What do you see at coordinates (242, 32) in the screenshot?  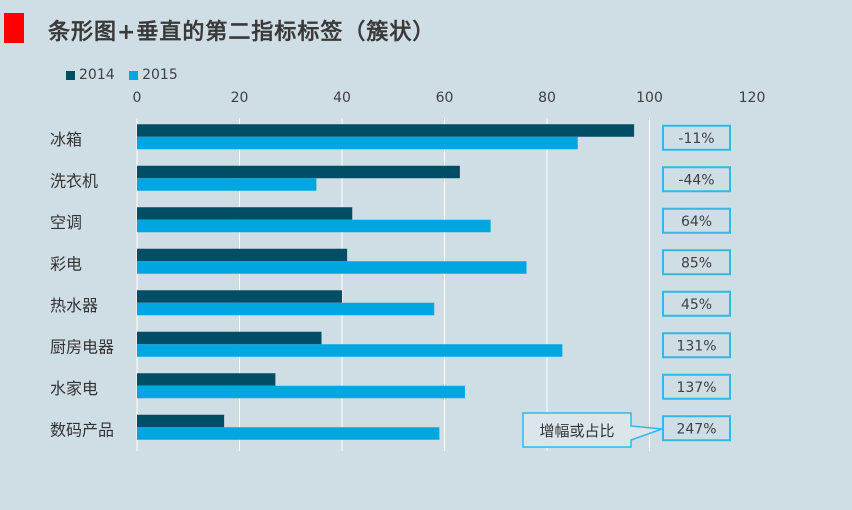 I see `chart-title: 条形图+垂直的第二指标标签（簇状）` at bounding box center [242, 32].